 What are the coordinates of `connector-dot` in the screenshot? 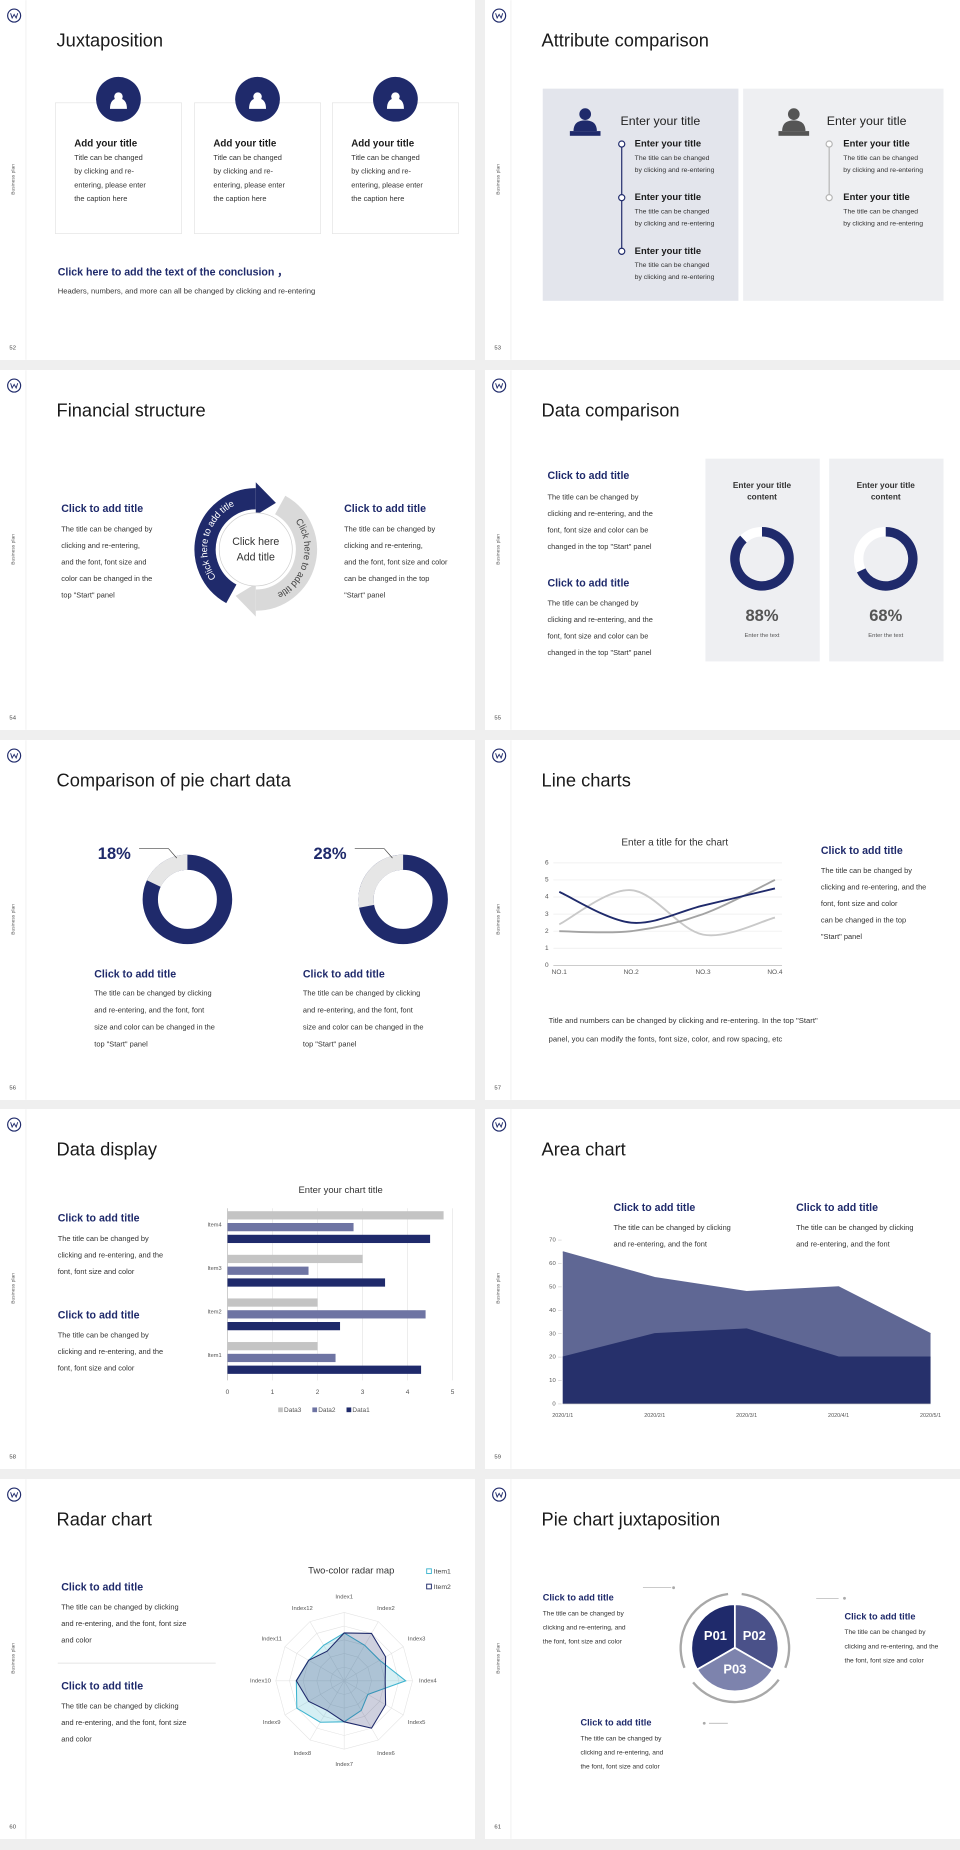 It's located at (673, 1588).